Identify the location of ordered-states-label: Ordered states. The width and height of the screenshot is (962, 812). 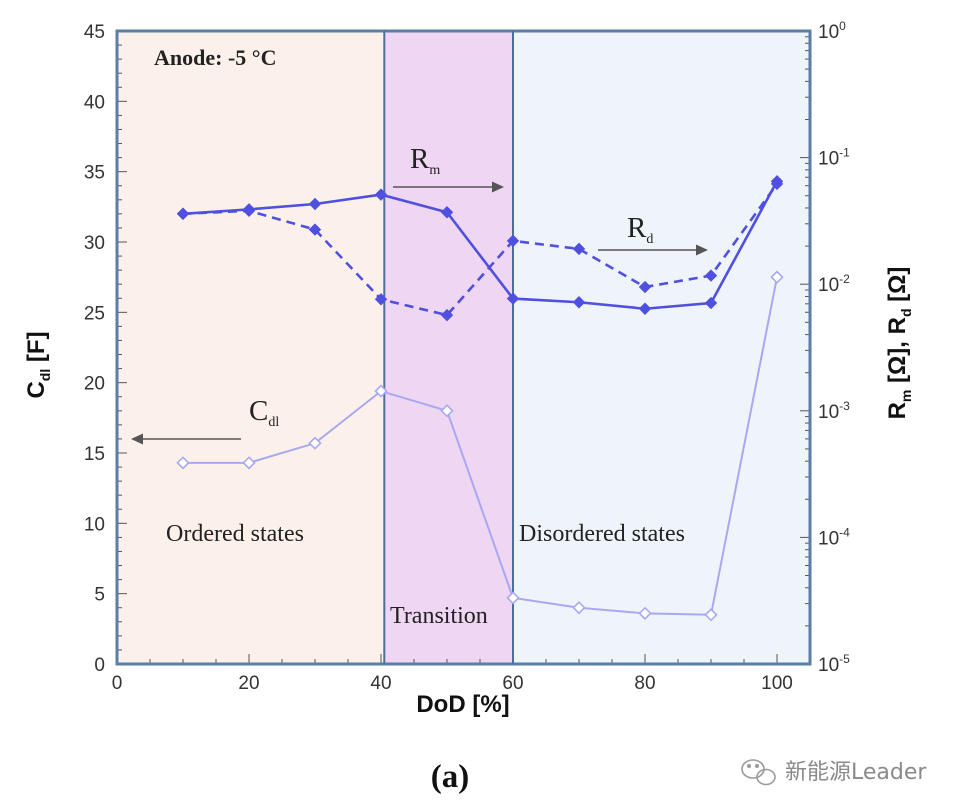
(235, 534).